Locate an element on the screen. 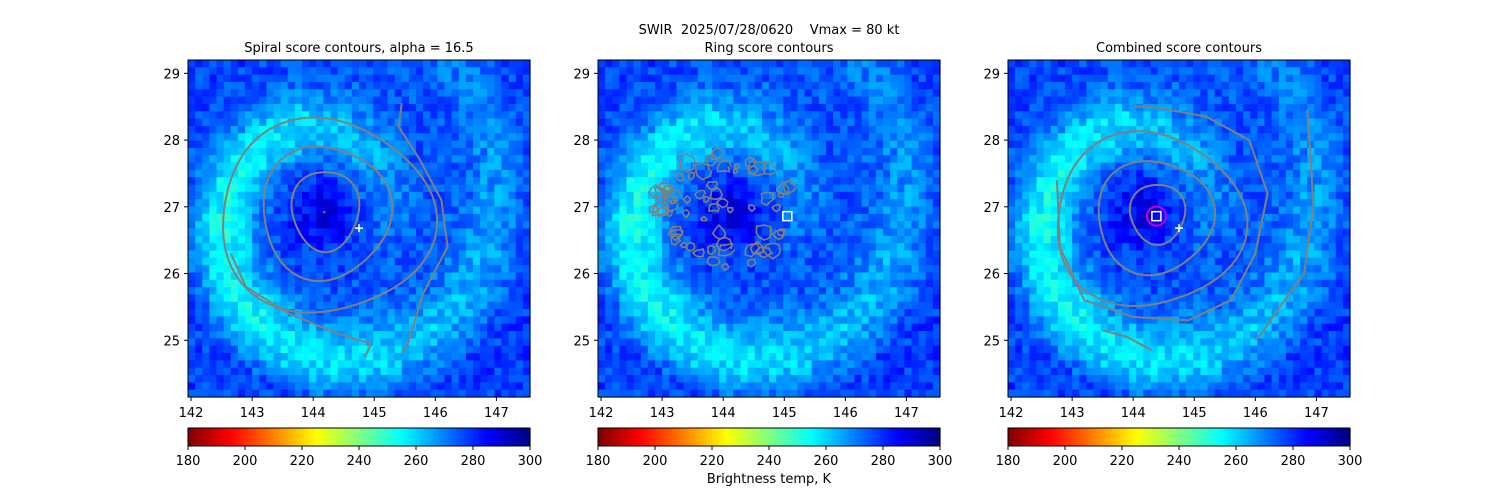  colorbar-tick-label: 240 is located at coordinates (359, 461).